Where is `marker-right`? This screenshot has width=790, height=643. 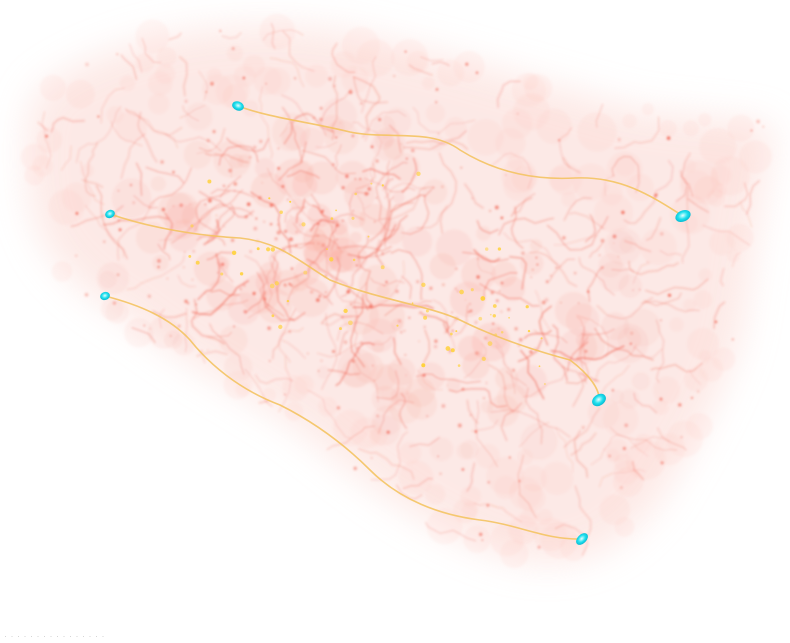
marker-right is located at coordinates (683, 216).